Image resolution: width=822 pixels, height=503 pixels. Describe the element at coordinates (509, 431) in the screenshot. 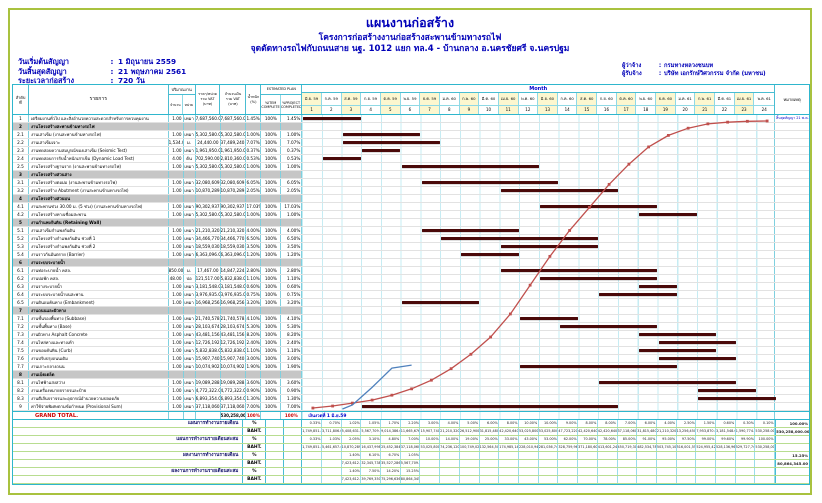

I see `summary-month-value: 42,420,640.00` at that location.